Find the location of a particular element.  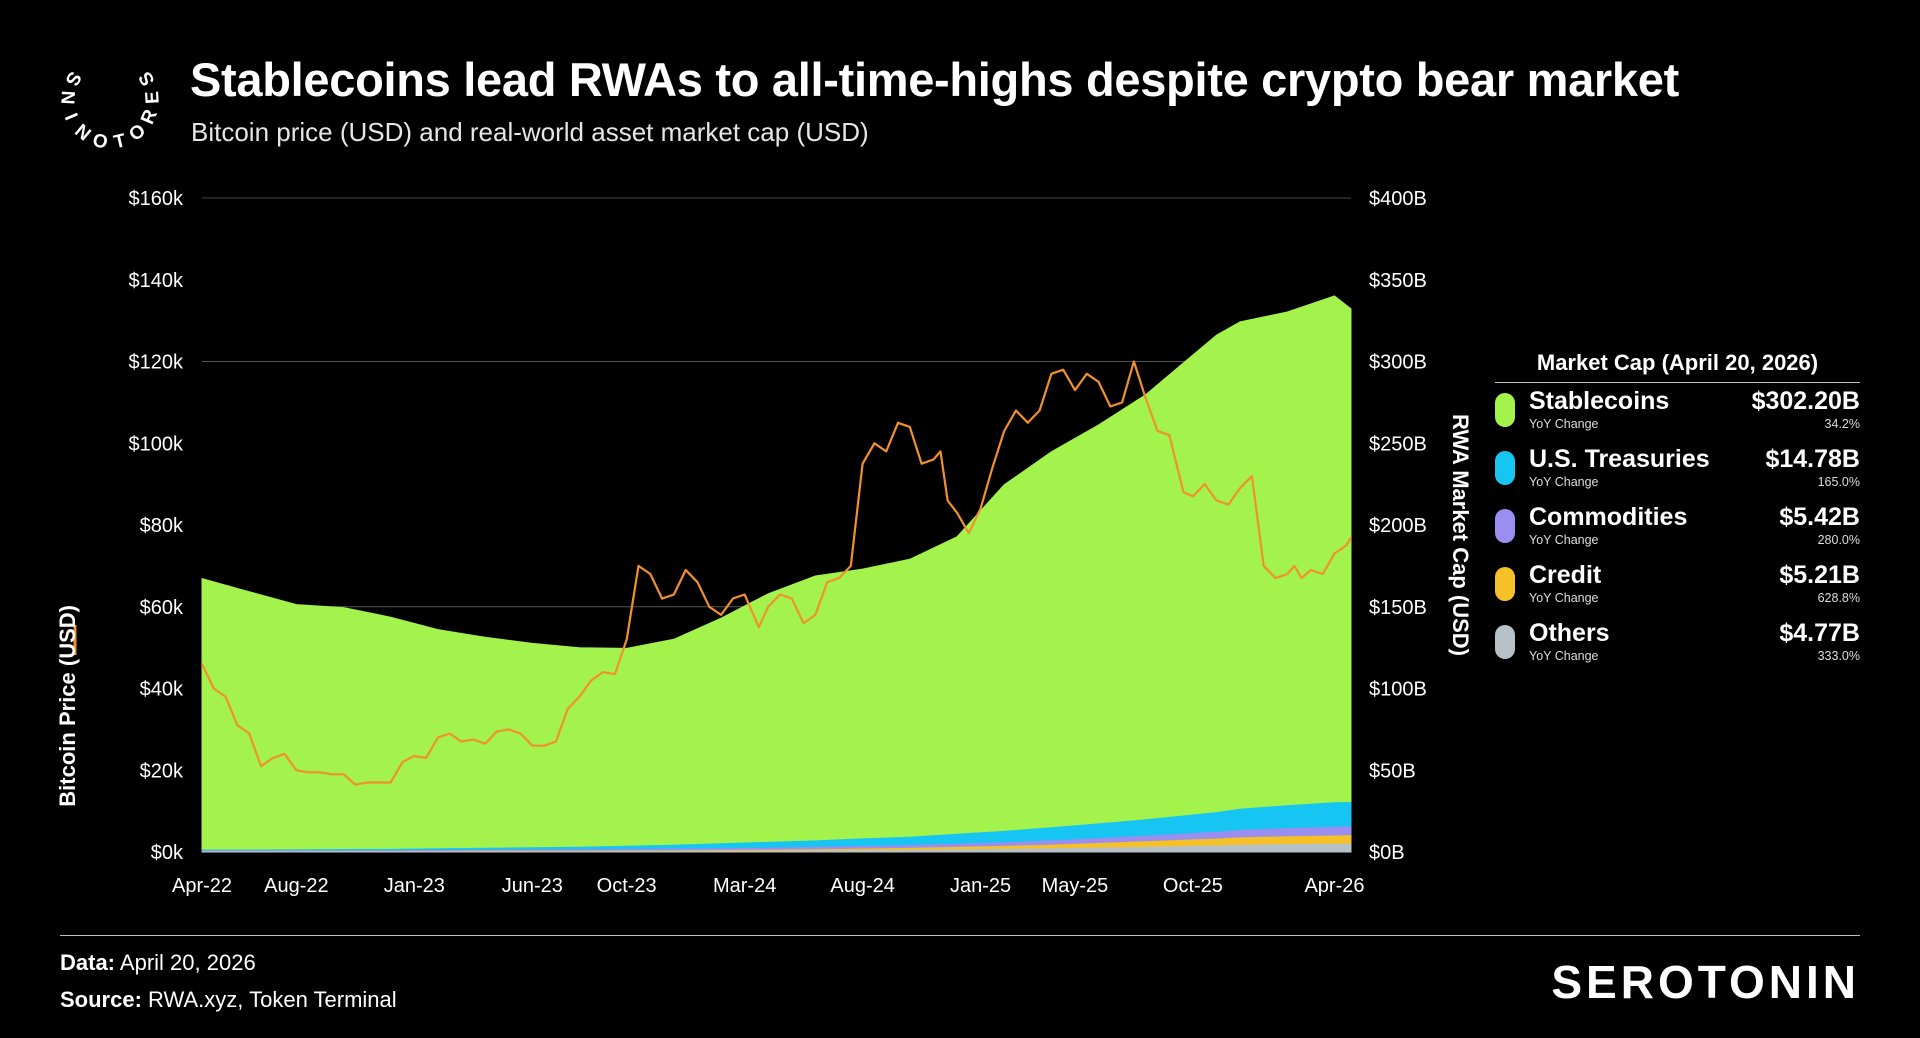

footer-source-label: Source: is located at coordinates (101, 999).